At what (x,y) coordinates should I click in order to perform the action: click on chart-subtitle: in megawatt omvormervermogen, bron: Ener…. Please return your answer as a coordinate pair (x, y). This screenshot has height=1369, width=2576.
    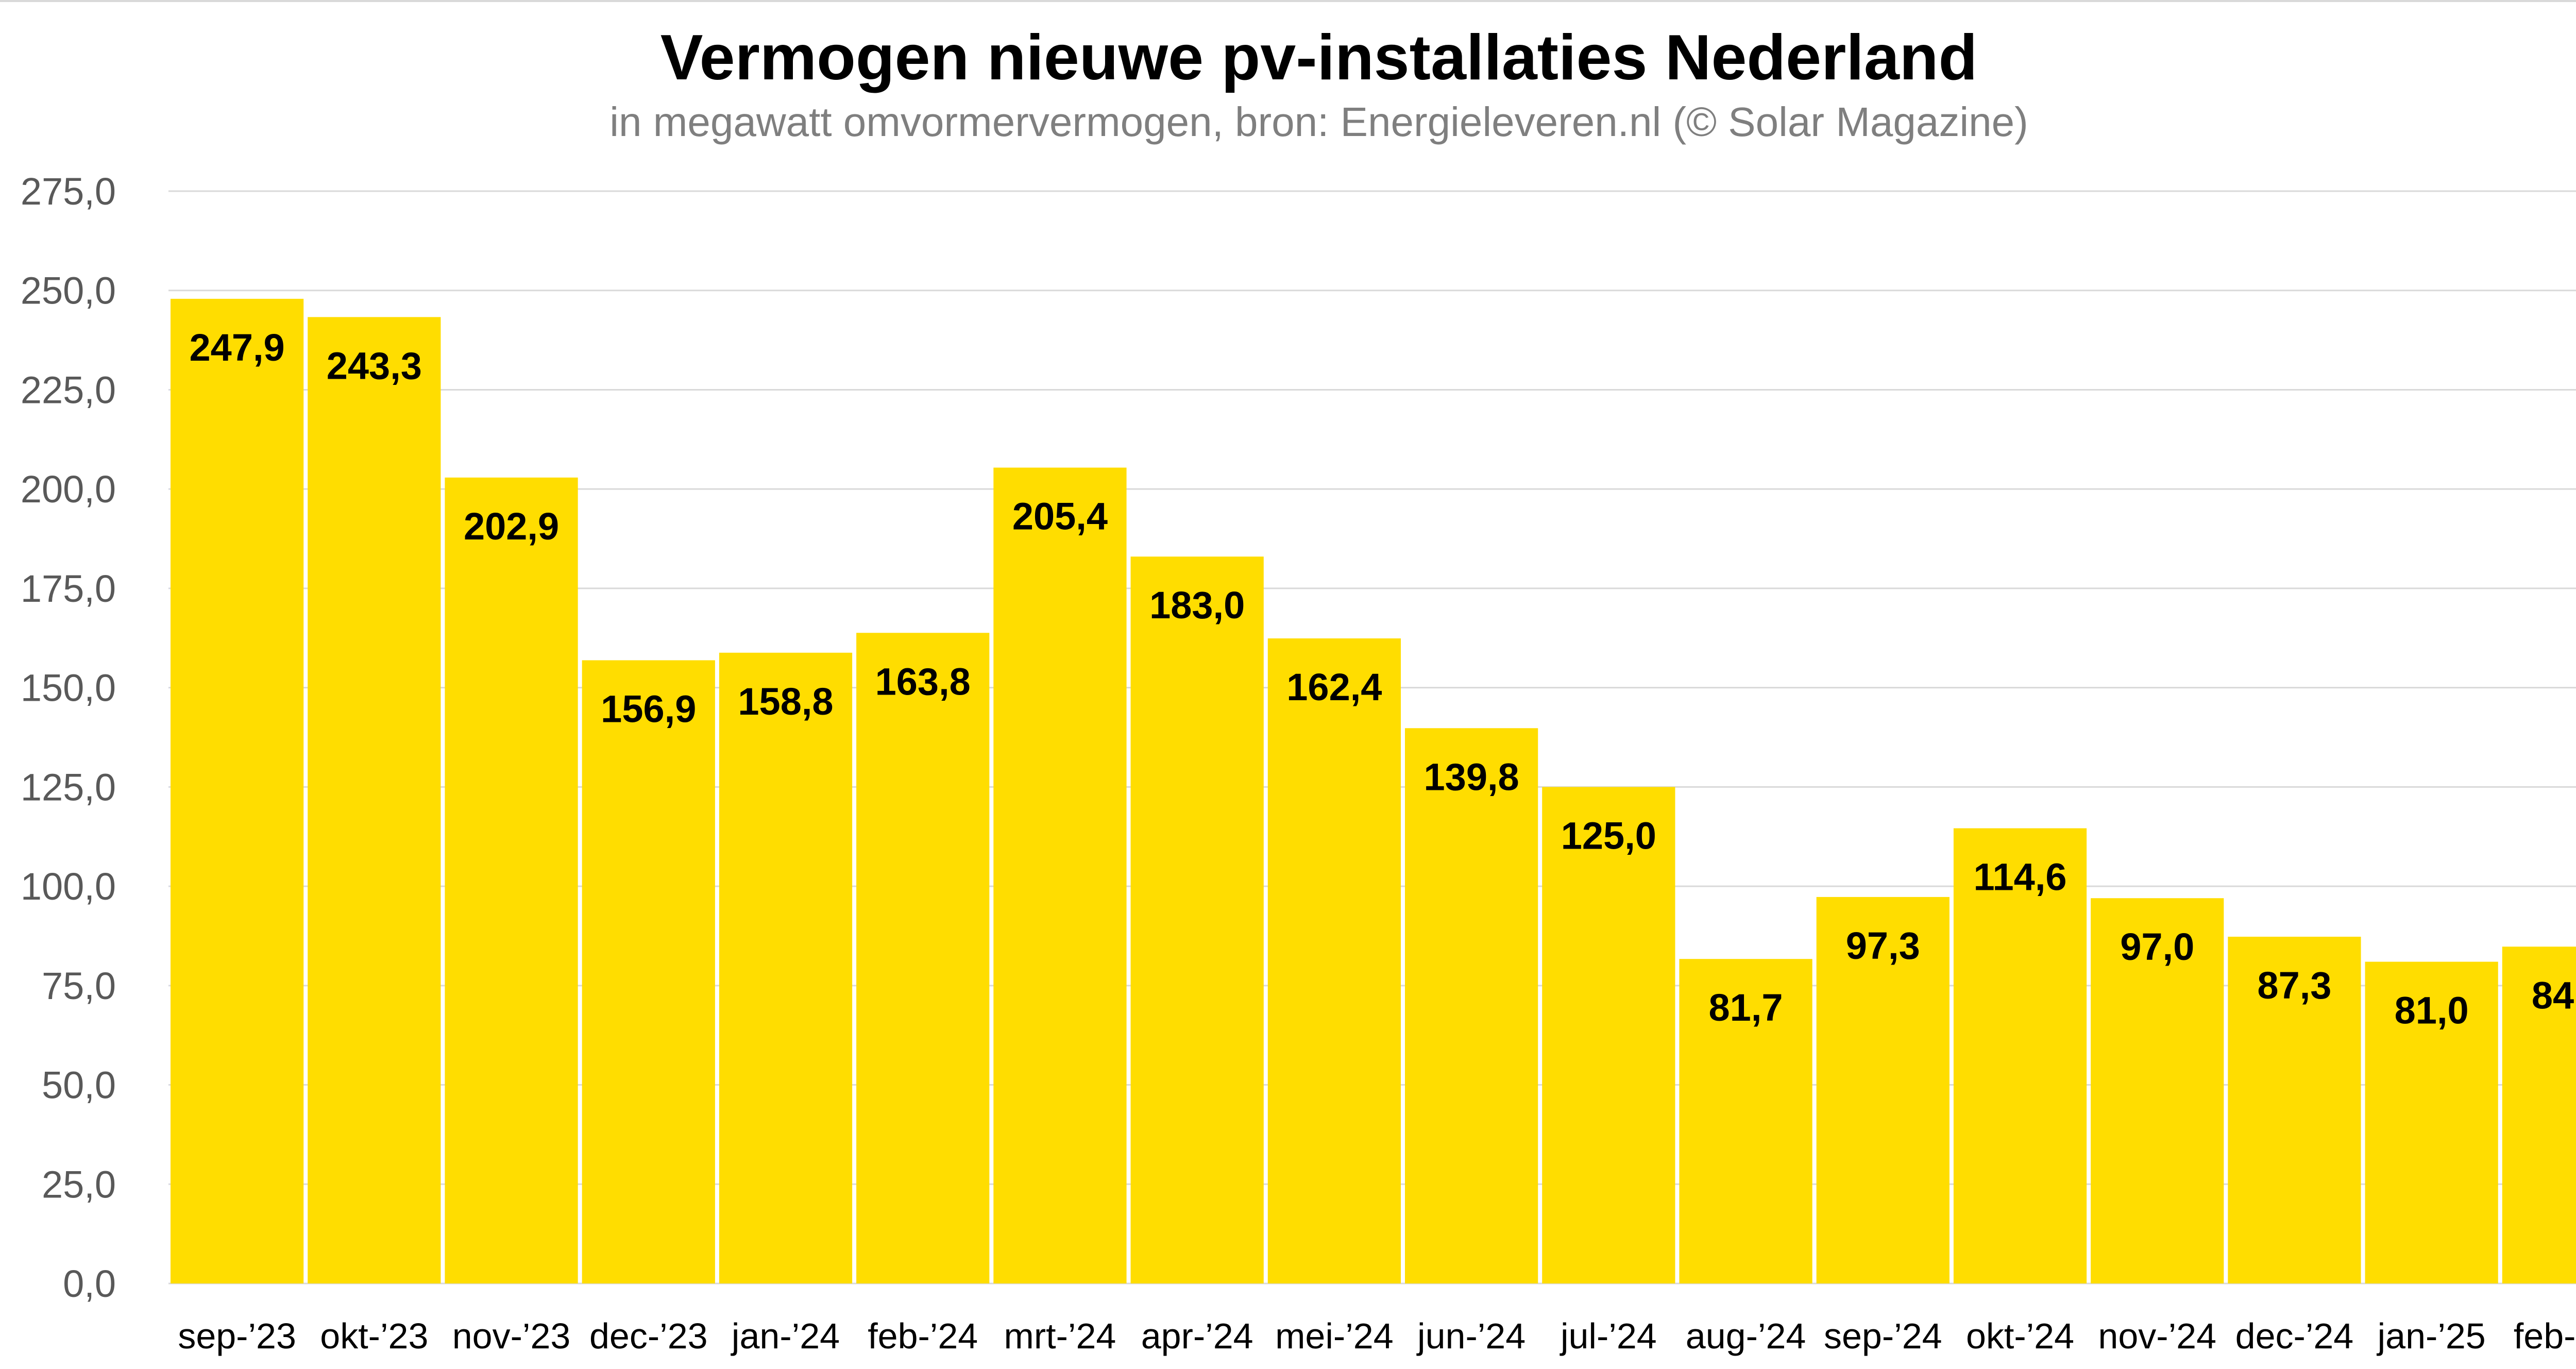
    Looking at the image, I should click on (1318, 122).